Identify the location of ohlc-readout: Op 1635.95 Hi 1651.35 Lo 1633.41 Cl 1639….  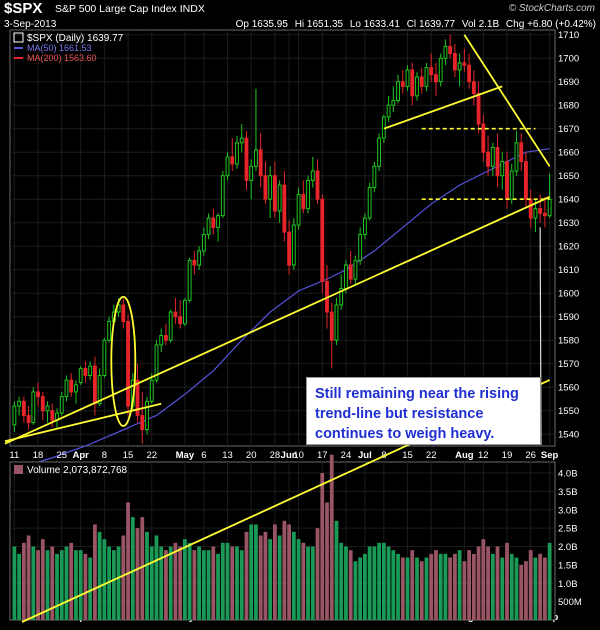
(416, 24).